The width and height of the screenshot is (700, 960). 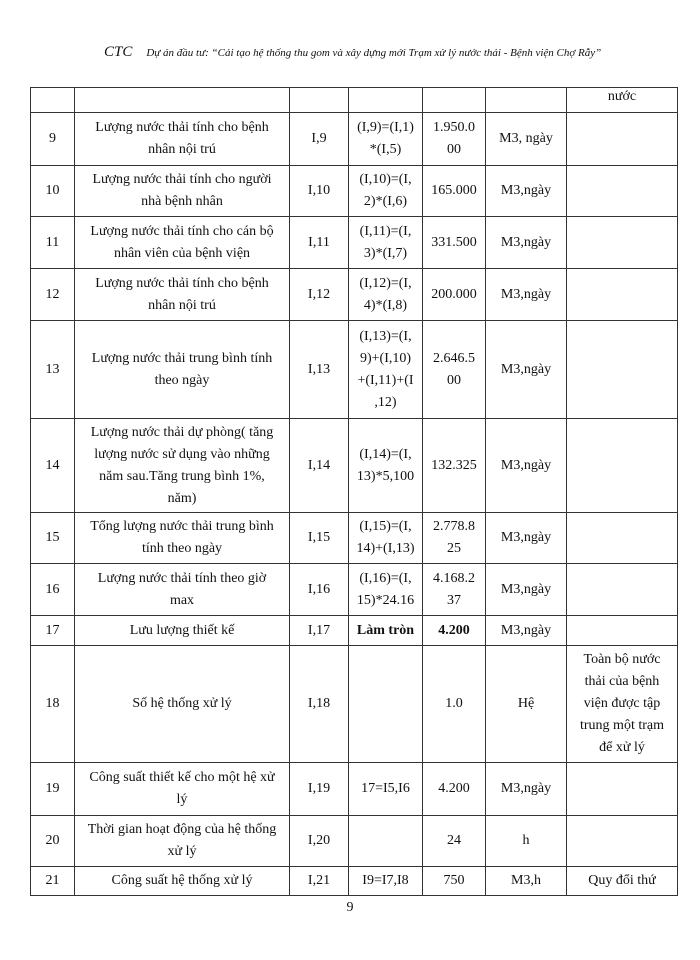 I want to click on cell-value: 132.325, so click(x=454, y=465).